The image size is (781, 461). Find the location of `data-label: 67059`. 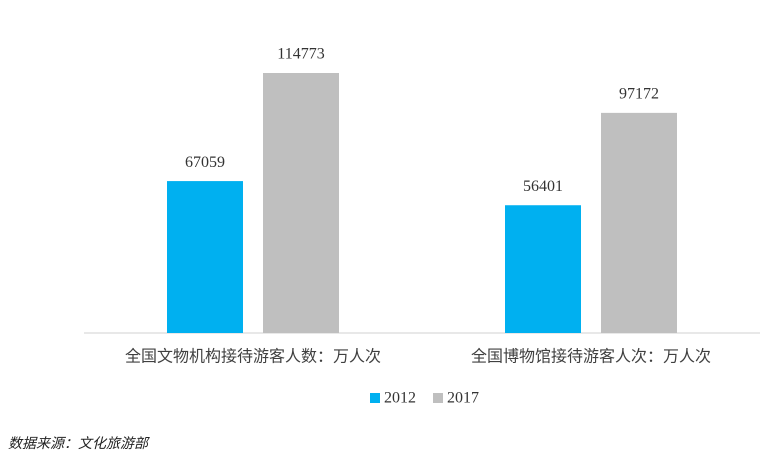

data-label: 67059 is located at coordinates (205, 162).